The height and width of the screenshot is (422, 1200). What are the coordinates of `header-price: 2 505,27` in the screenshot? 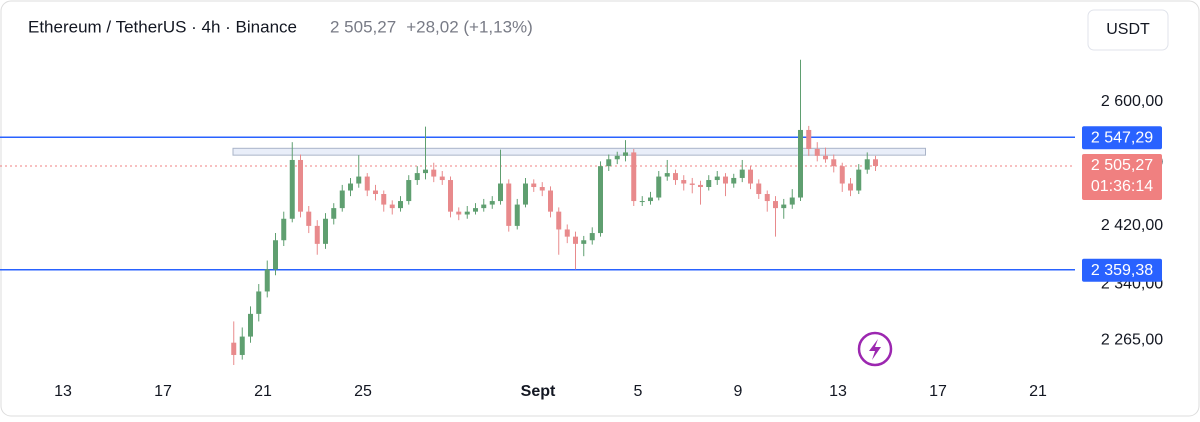 It's located at (363, 26).